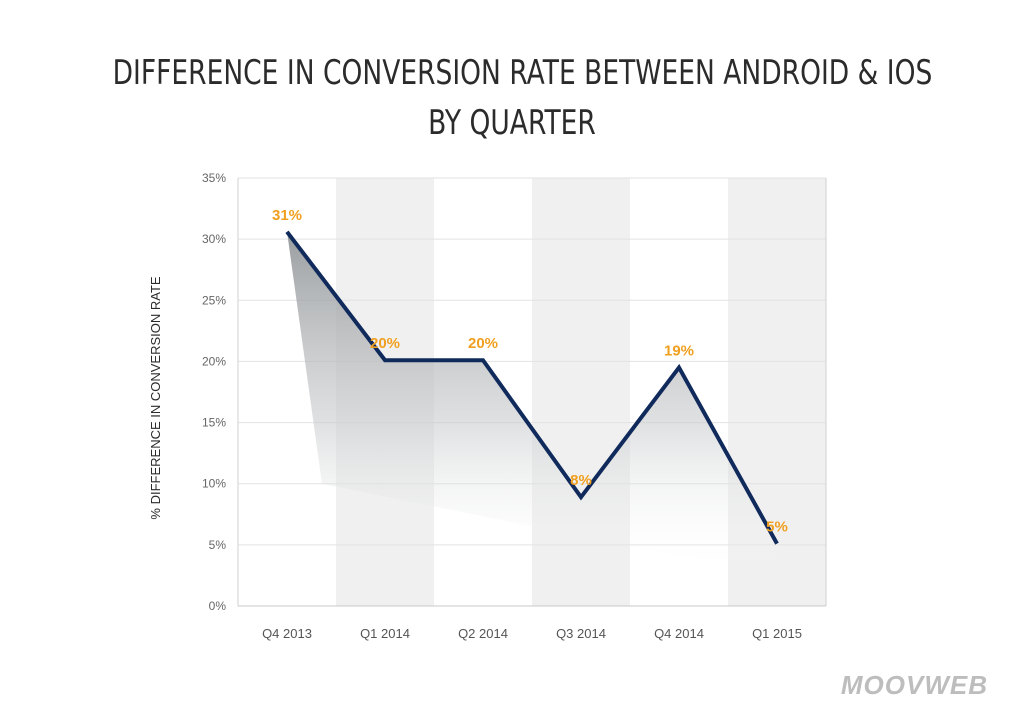  Describe the element at coordinates (777, 527) in the screenshot. I see `data-label: 5%` at that location.